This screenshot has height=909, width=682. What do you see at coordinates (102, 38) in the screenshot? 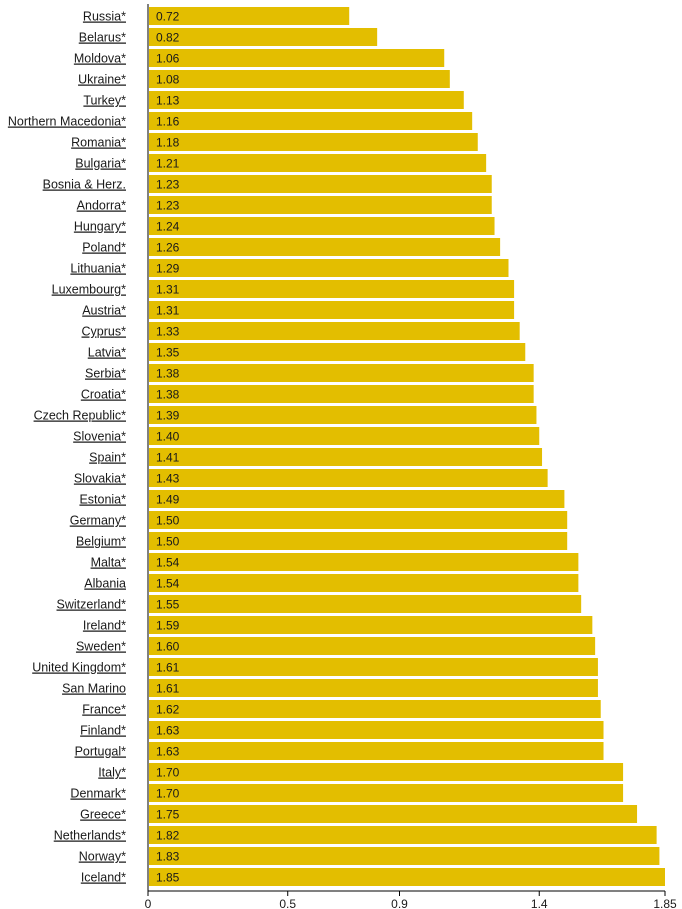
I see `country-label: Belarus*` at bounding box center [102, 38].